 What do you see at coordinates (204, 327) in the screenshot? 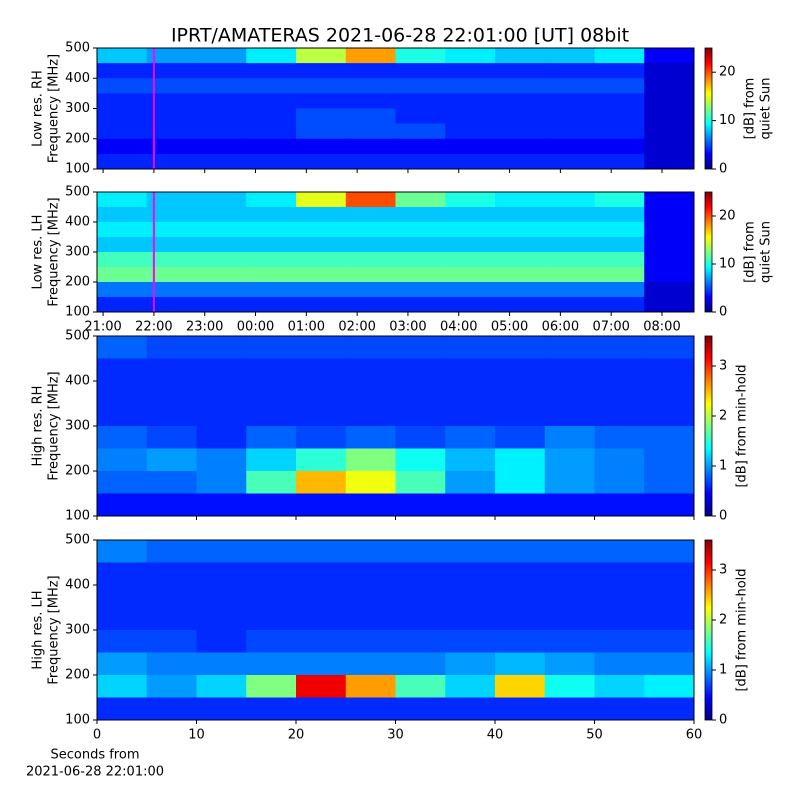
I see `x-tick-label: 23:00` at bounding box center [204, 327].